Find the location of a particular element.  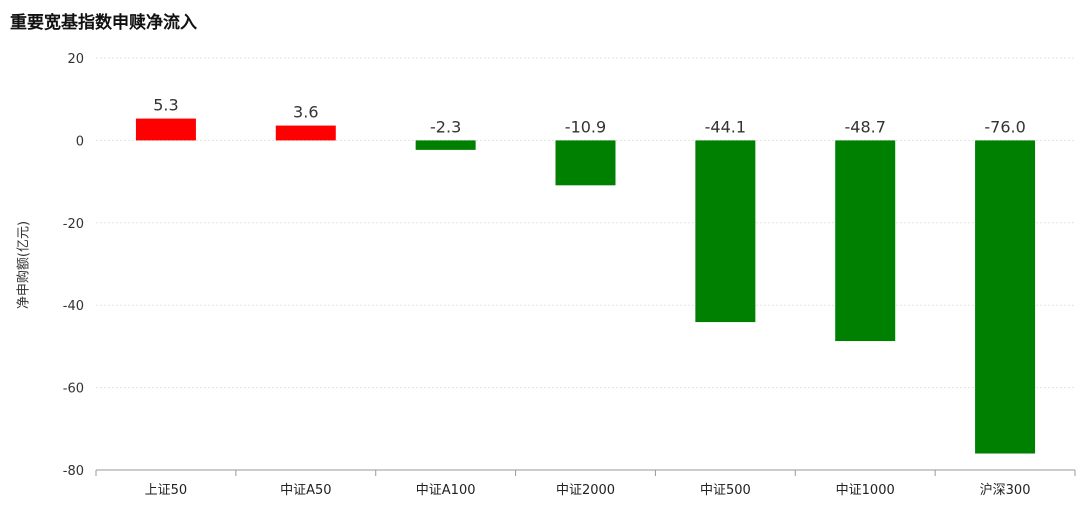

x-tick-label: 中证1000 is located at coordinates (865, 490).